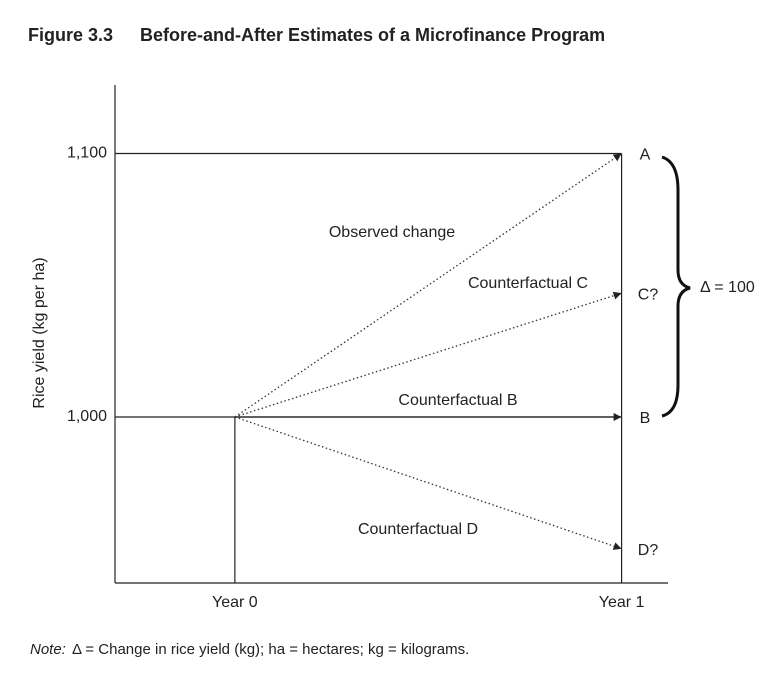 The image size is (775, 673). What do you see at coordinates (87, 153) in the screenshot?
I see `y-tick-label: 1,100` at bounding box center [87, 153].